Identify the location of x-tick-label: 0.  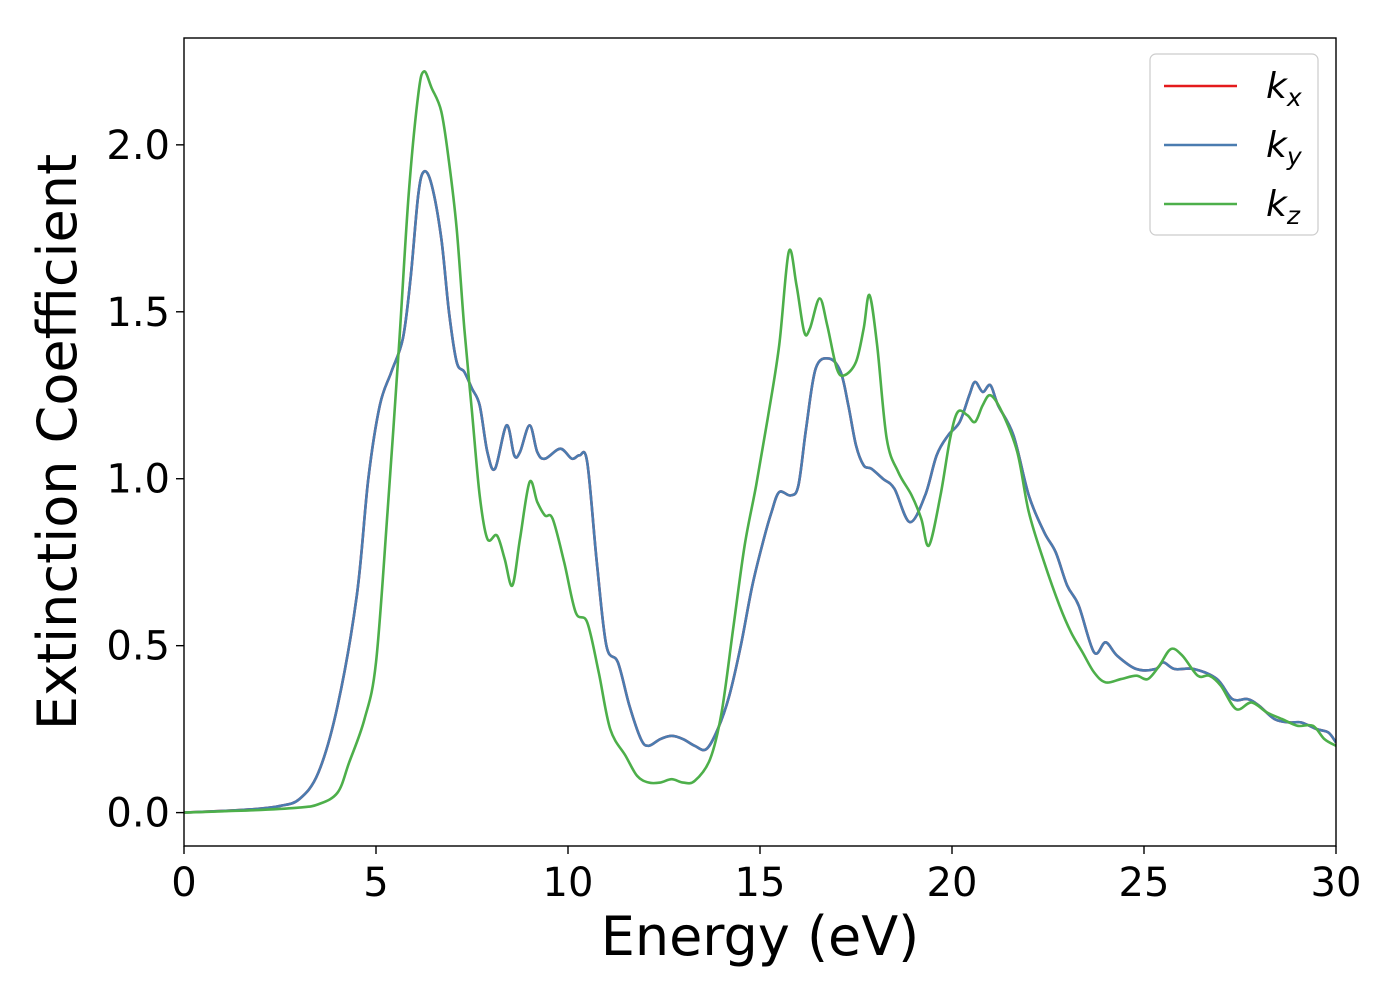
(183, 883).